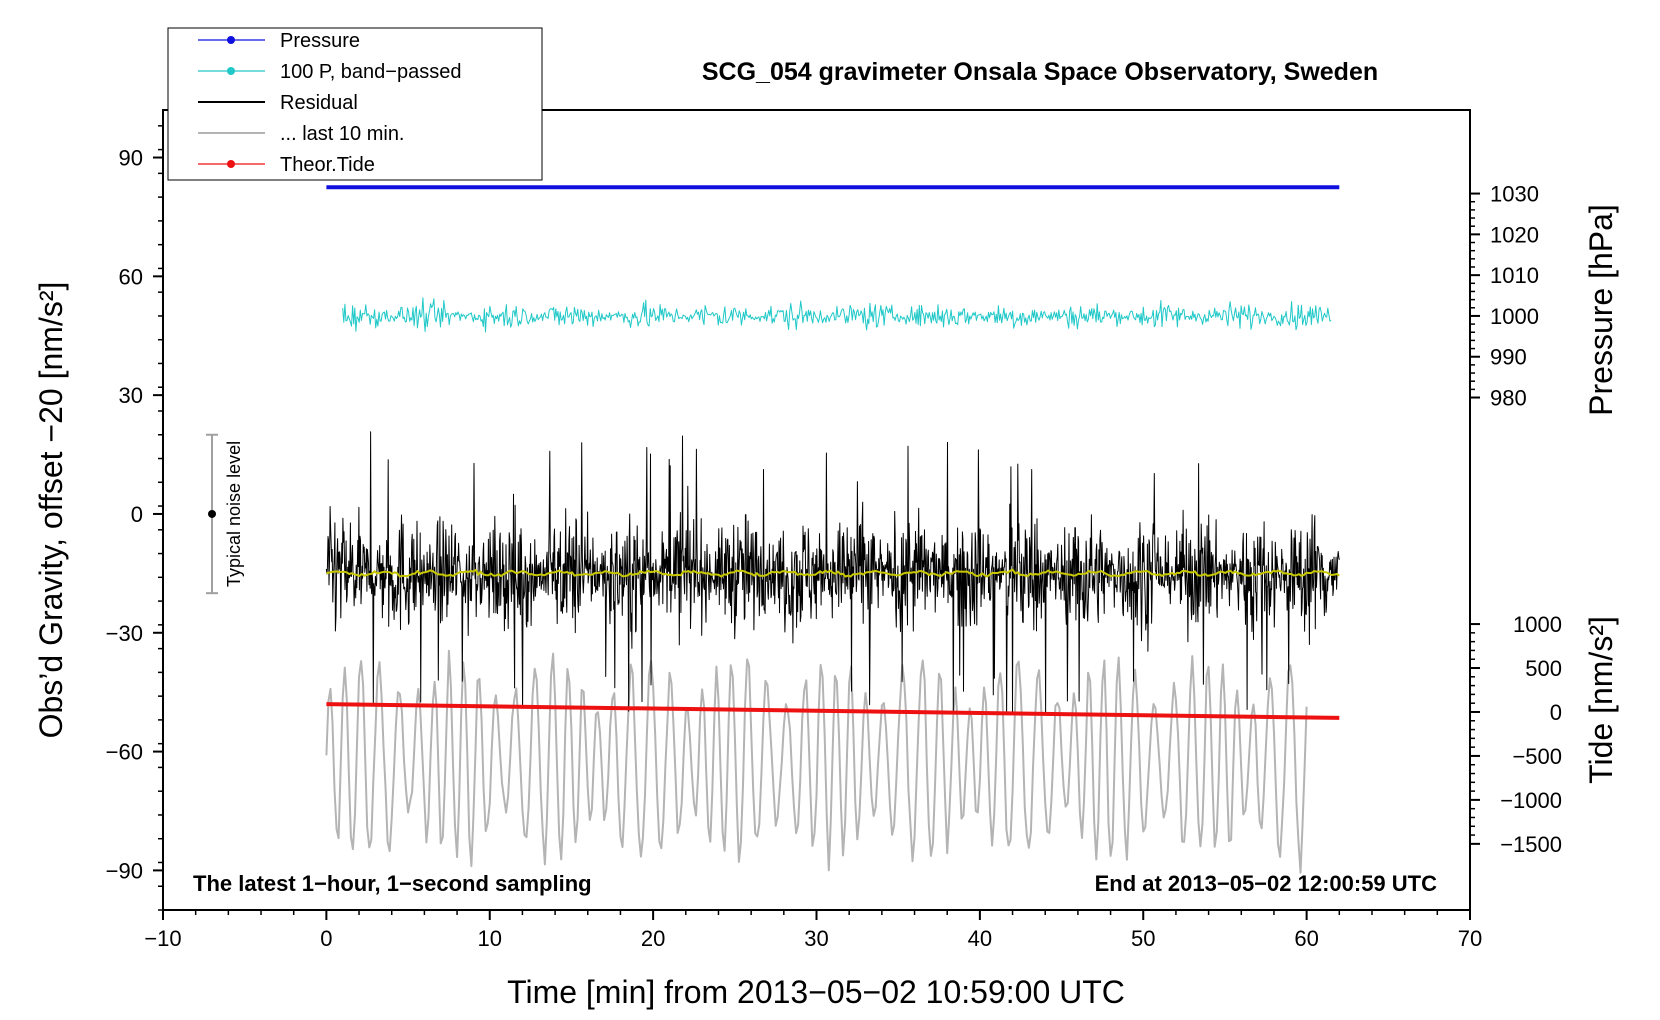 This screenshot has width=1660, height=1020. What do you see at coordinates (1601, 310) in the screenshot?
I see `pressure-axis-title: Pressure [hPa]` at bounding box center [1601, 310].